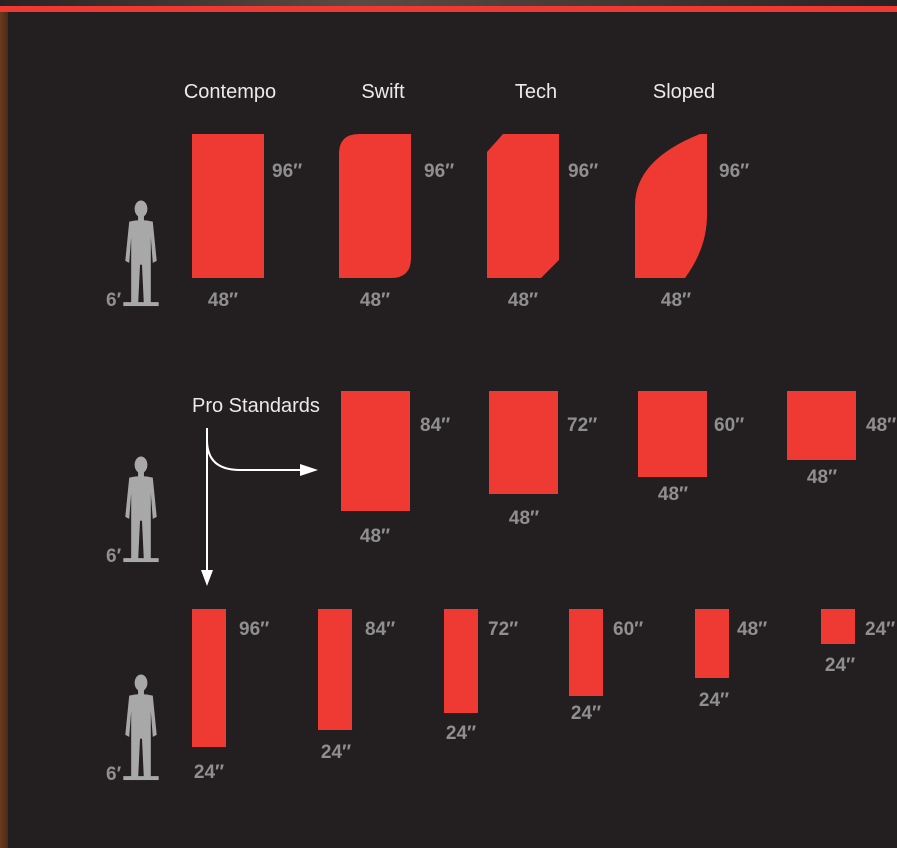 The image size is (897, 848). Describe the element at coordinates (254, 455) in the screenshot. I see `arrow-right` at that location.